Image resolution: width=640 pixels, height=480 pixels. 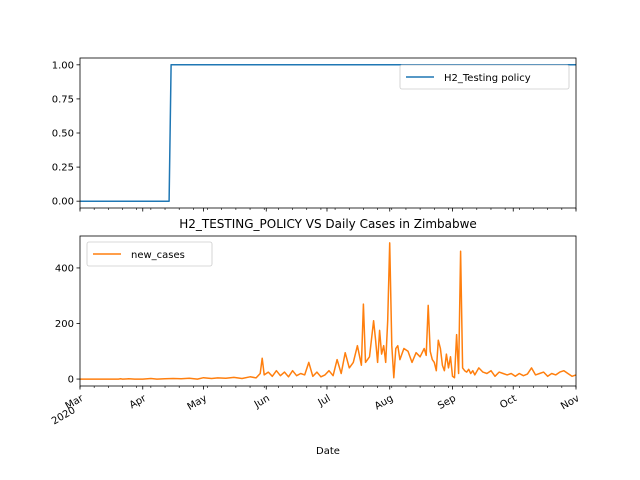 I want to click on bottom-y-tick-label: 400, so click(x=64, y=268).